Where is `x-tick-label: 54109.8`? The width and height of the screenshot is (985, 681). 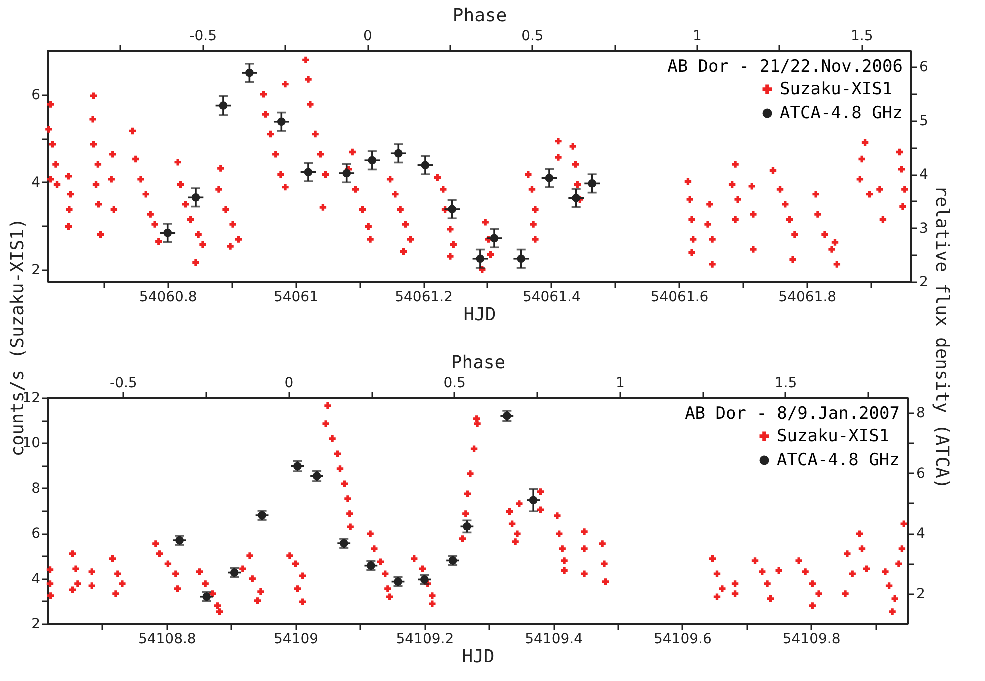 x-tick-label: 54109.8 is located at coordinates (811, 640).